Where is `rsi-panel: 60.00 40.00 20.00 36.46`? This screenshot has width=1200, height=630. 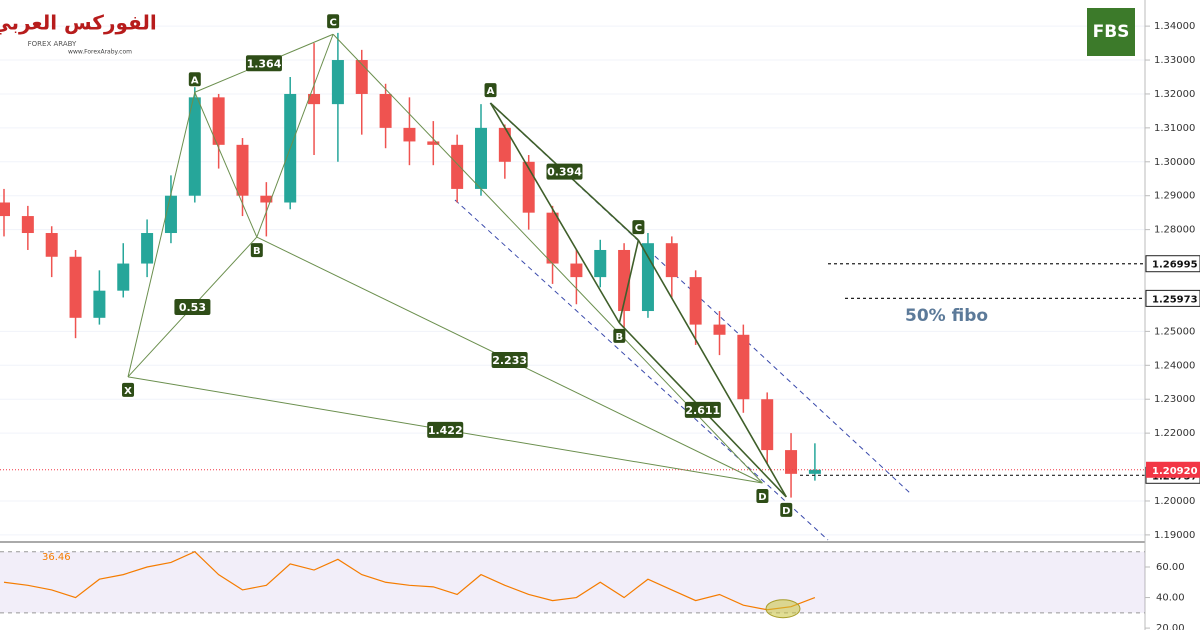
rsi-panel: 60.00 40.00 20.00 36.46 is located at coordinates (592, 590).